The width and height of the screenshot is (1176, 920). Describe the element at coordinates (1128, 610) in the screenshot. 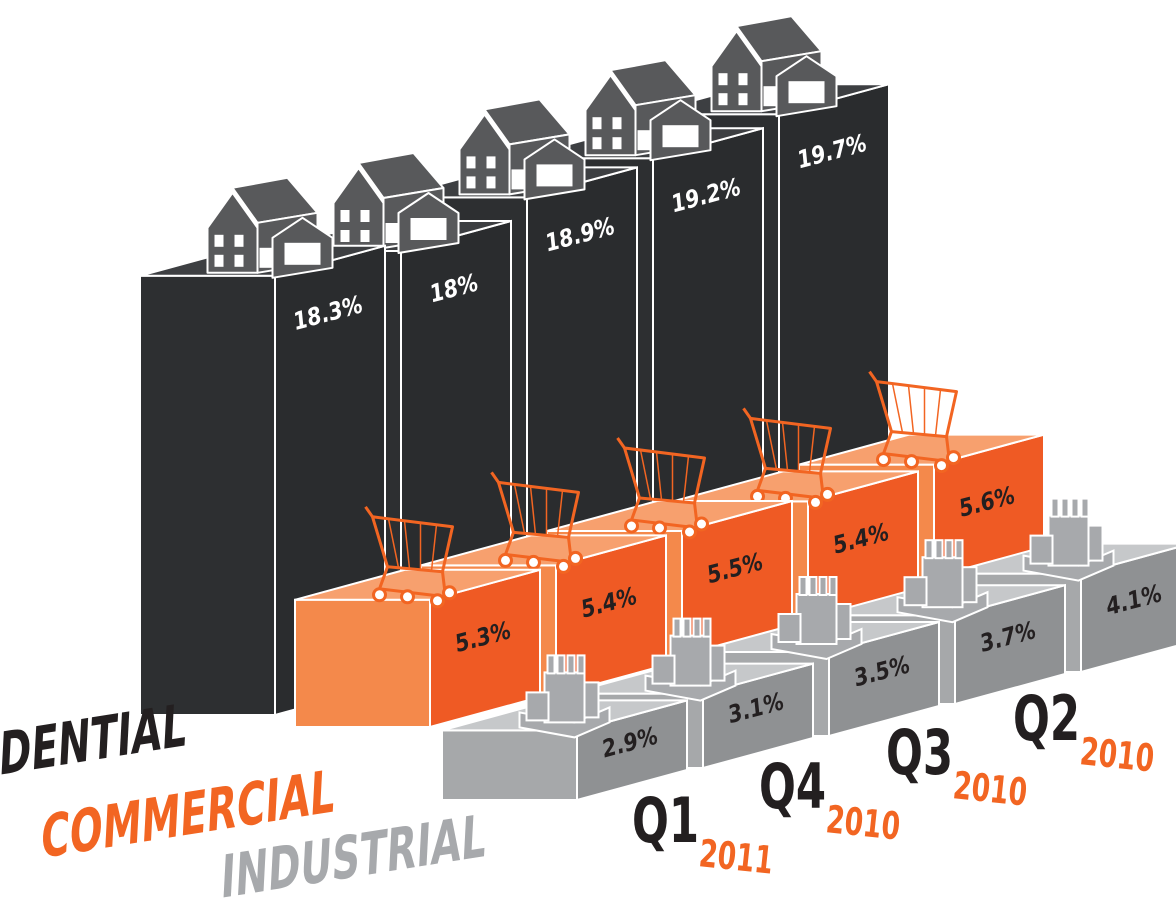

I see `box-side` at that location.